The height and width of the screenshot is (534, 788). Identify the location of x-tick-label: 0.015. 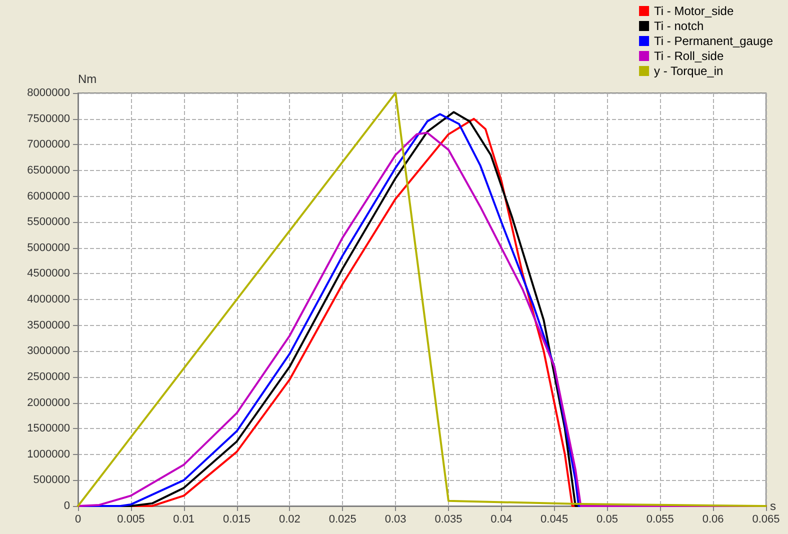
(237, 520).